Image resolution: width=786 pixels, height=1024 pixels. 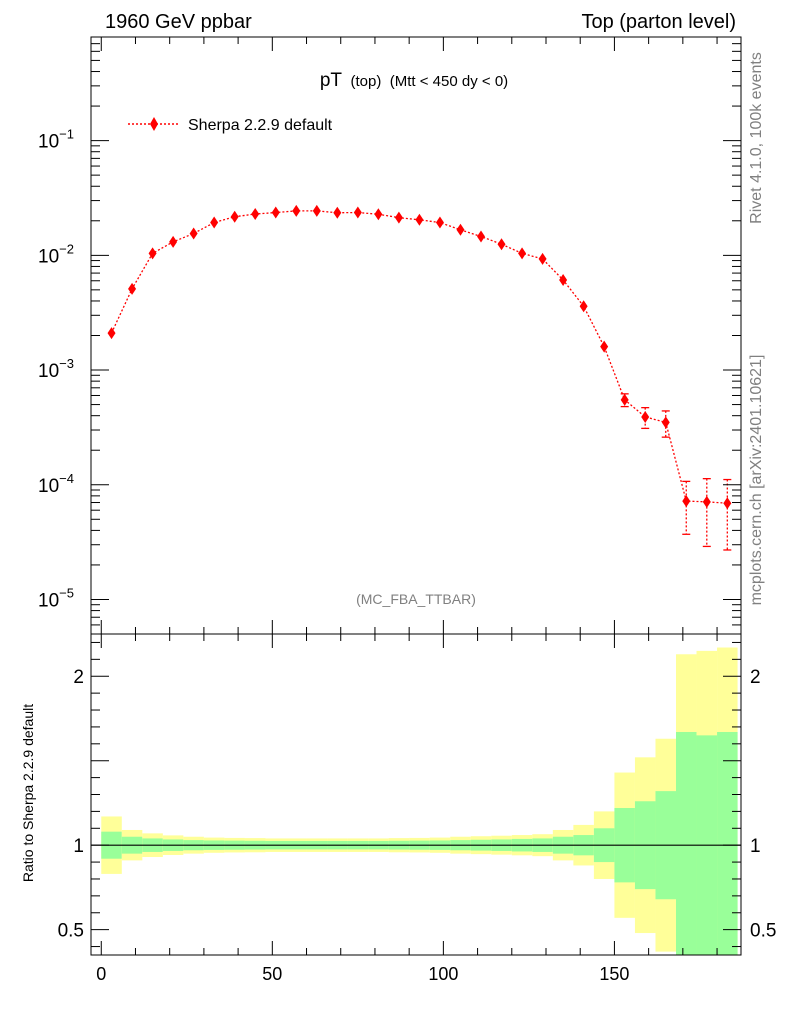 I want to click on y-tick-label-exponent: −1, so click(x=66, y=134).